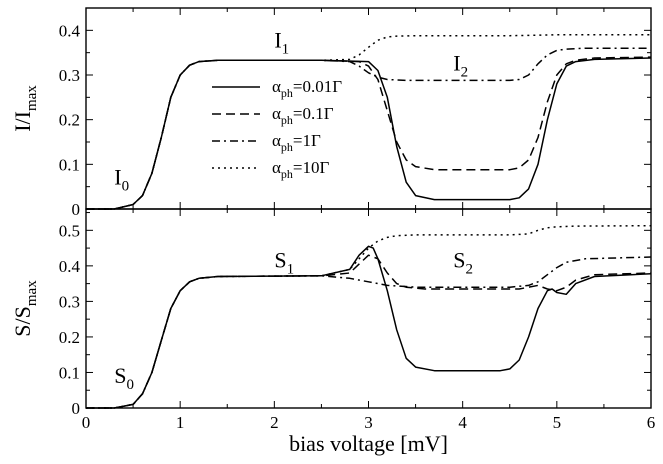  What do you see at coordinates (296, 142) in the screenshot?
I see `legend-label-dashdot: αph=1Γ` at bounding box center [296, 142].